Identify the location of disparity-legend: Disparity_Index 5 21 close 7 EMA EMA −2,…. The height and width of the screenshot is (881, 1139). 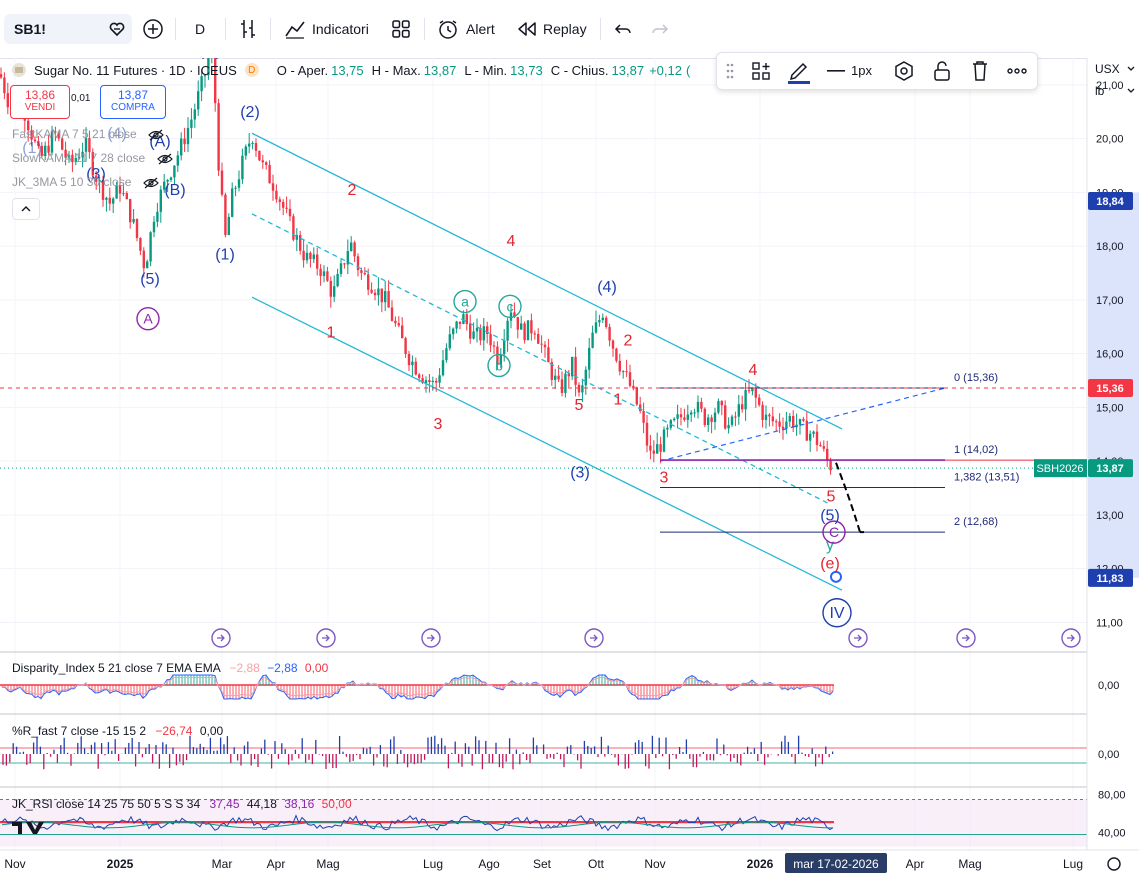
(170, 668).